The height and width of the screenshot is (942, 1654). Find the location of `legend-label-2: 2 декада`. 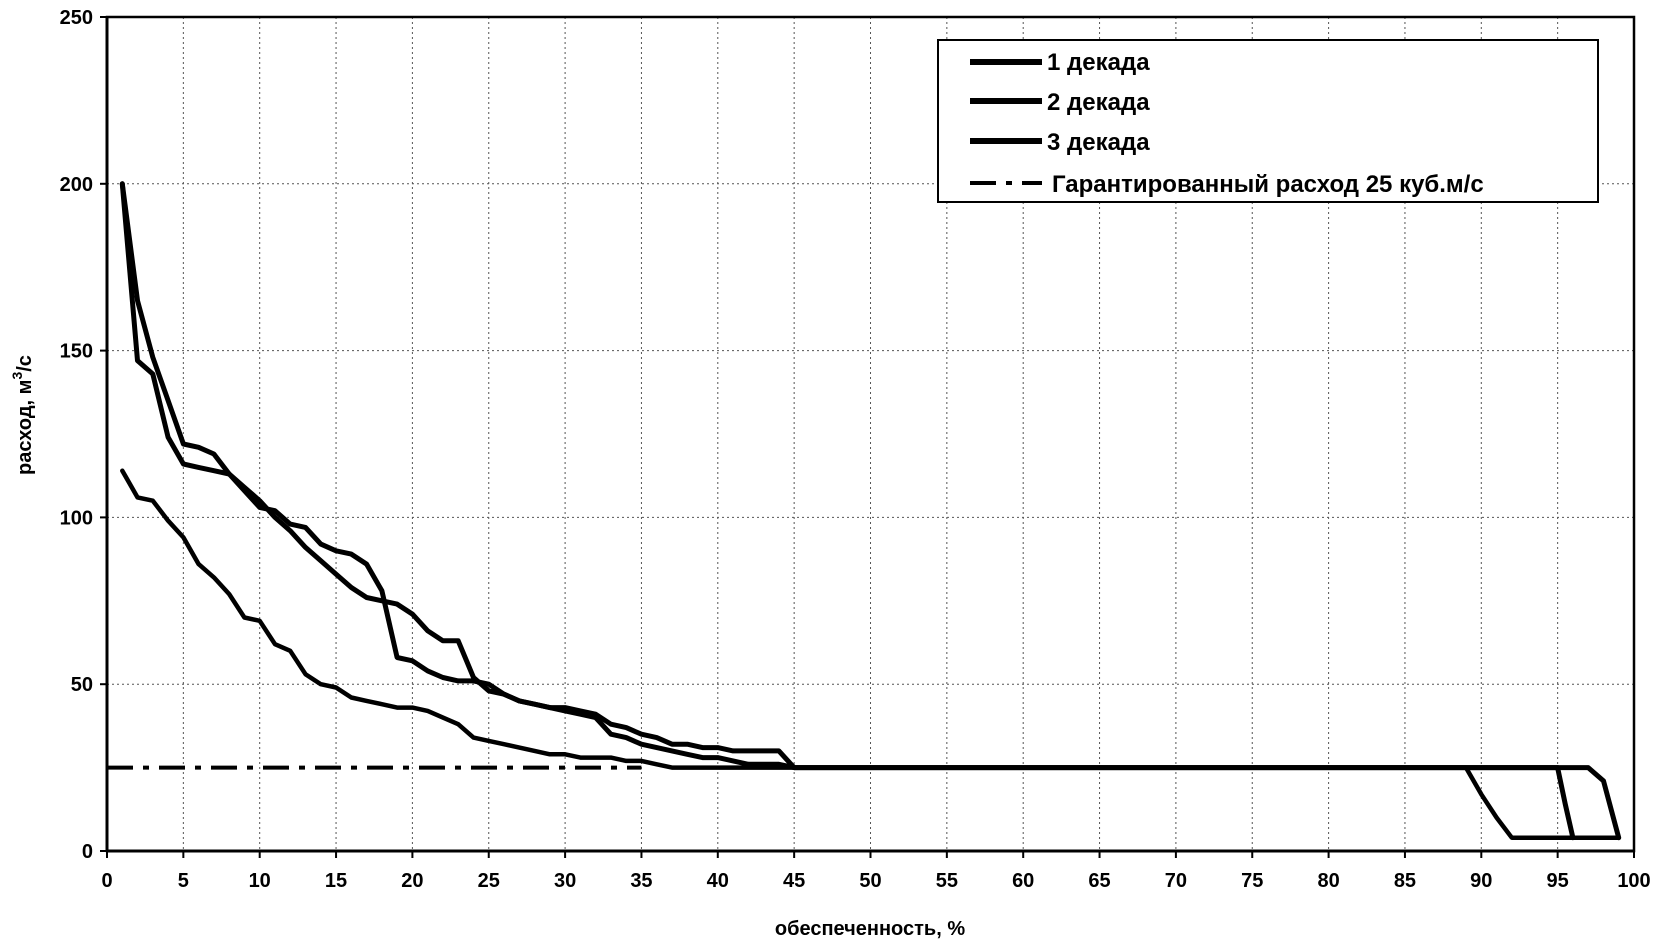

legend-label-2: 2 декада is located at coordinates (1098, 102).